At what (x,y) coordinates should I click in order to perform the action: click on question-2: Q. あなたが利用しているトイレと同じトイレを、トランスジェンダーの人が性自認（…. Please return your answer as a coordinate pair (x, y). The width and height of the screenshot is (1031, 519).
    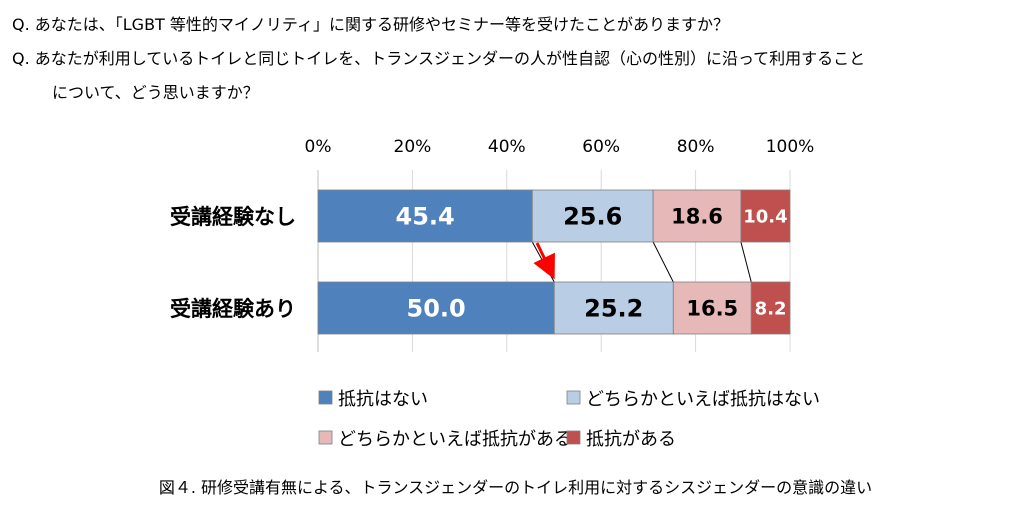
    Looking at the image, I should click on (439, 58).